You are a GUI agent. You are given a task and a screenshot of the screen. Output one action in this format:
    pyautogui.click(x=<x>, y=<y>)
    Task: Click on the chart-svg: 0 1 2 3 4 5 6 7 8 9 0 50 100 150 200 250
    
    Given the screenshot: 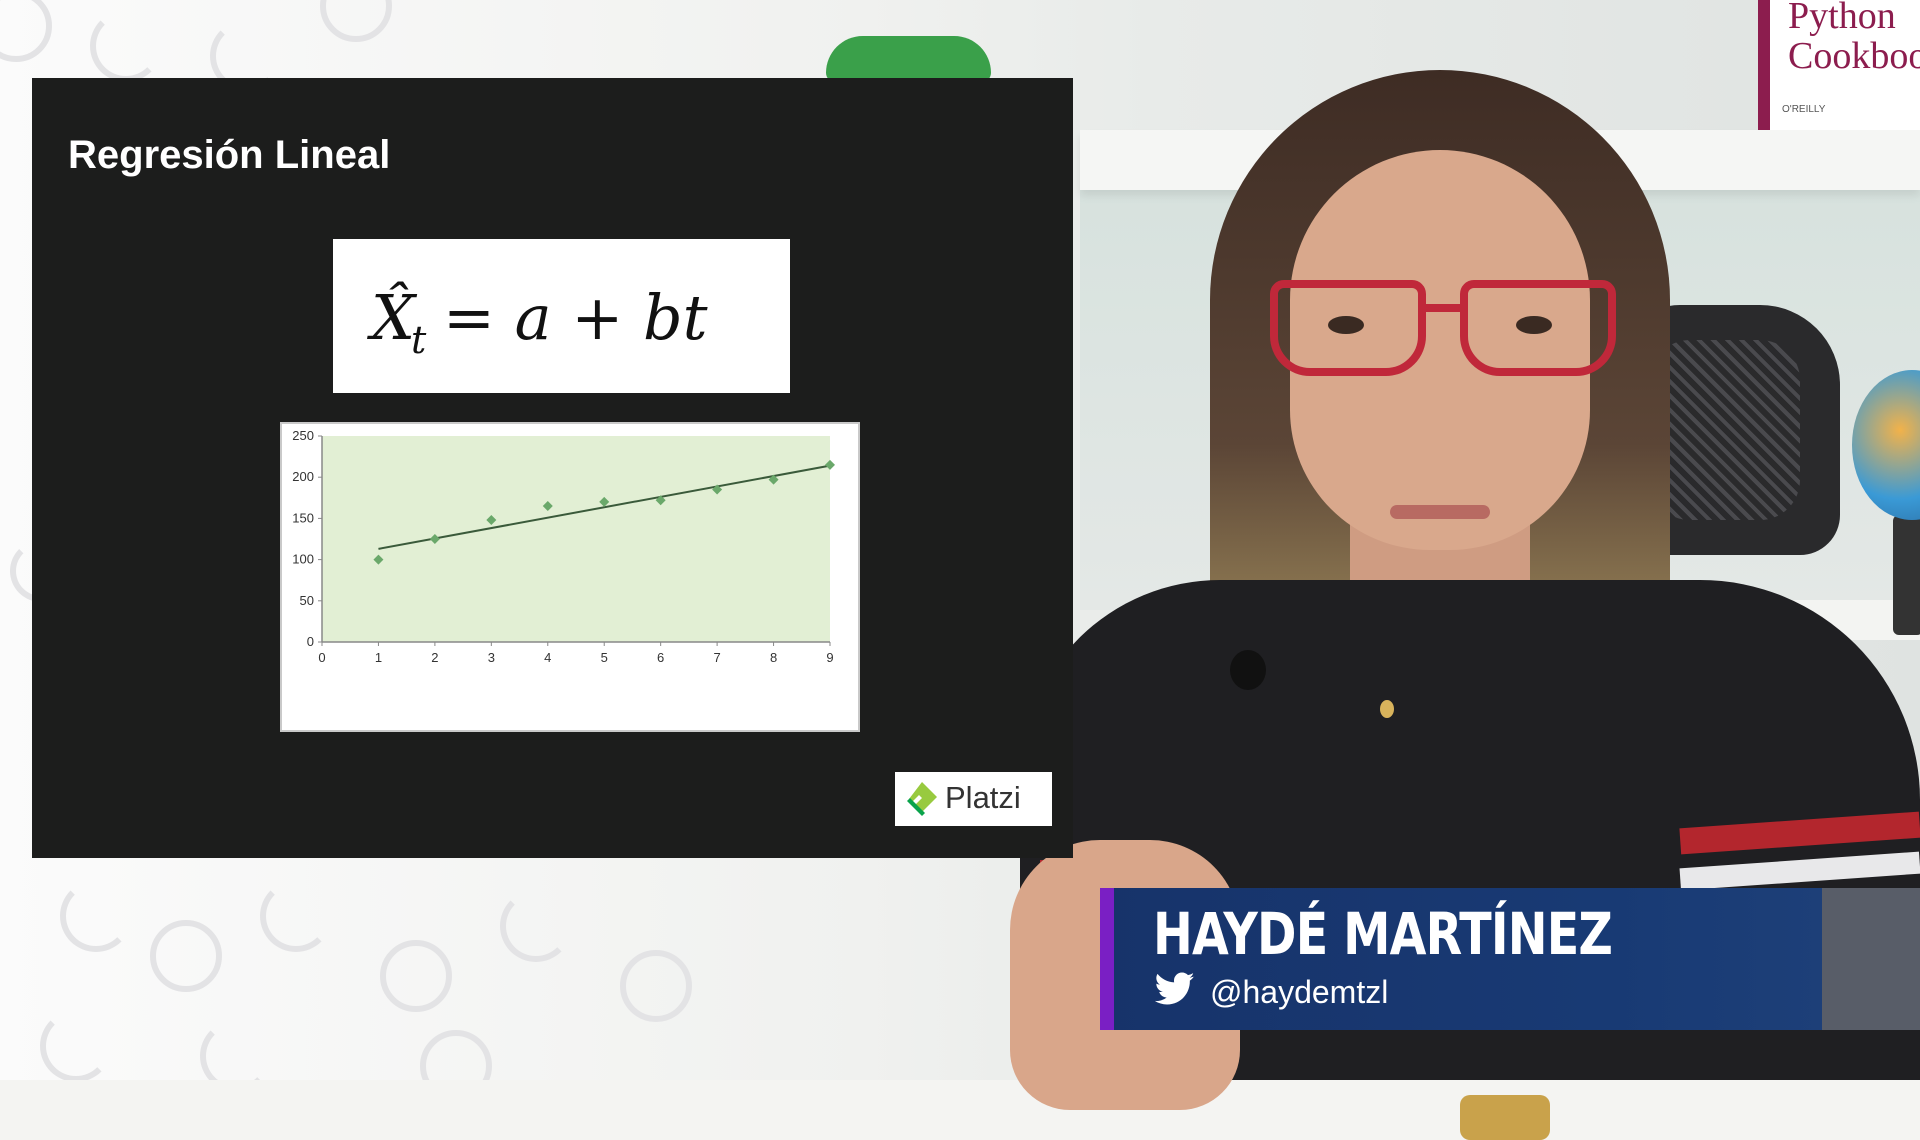 What is the action you would take?
    pyautogui.click(x=563, y=546)
    